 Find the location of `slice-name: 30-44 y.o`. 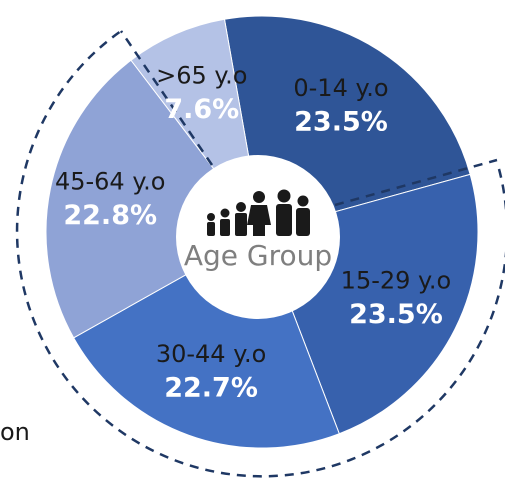

slice-name: 30-44 y.o is located at coordinates (211, 354).